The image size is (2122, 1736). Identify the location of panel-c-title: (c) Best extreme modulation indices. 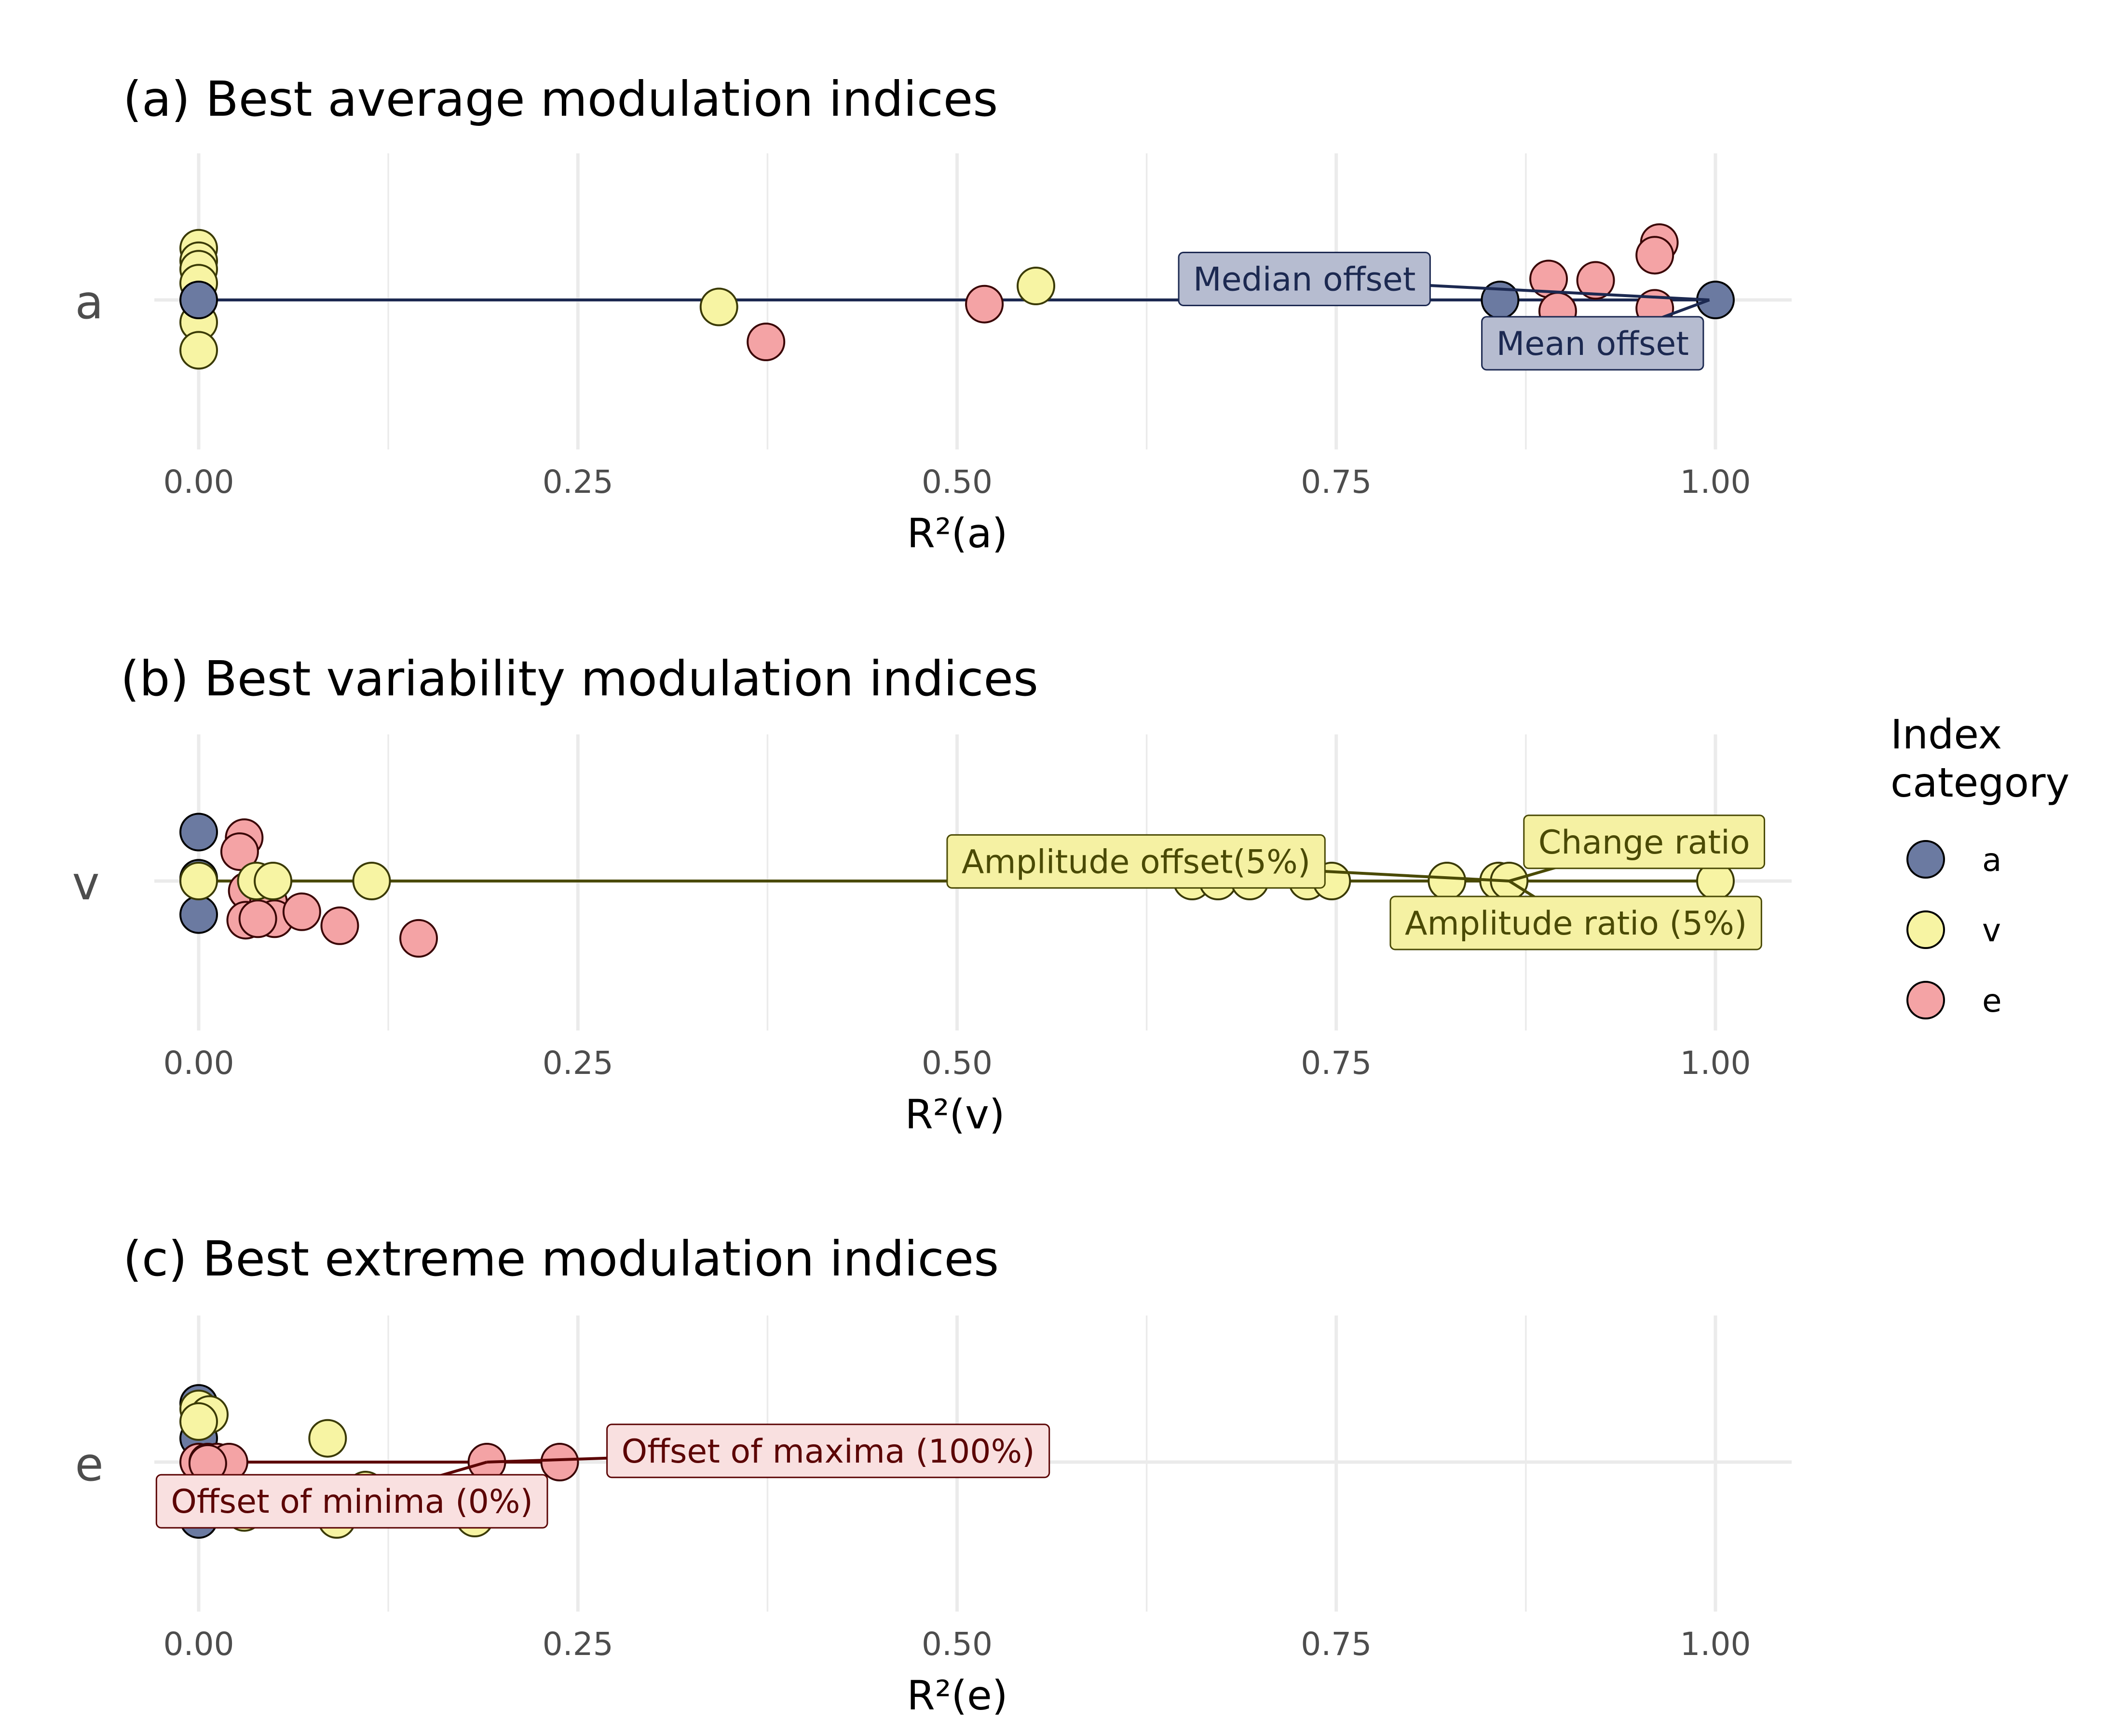
(561, 1259).